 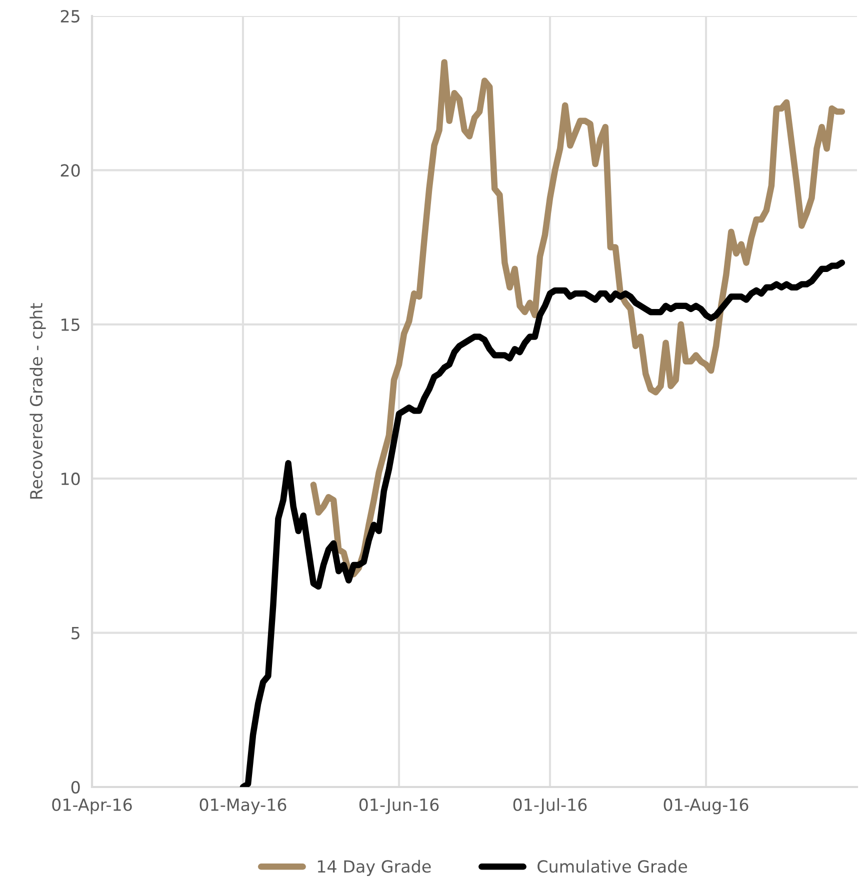 I want to click on legend-label: Cumulative Grade, so click(x=612, y=866).